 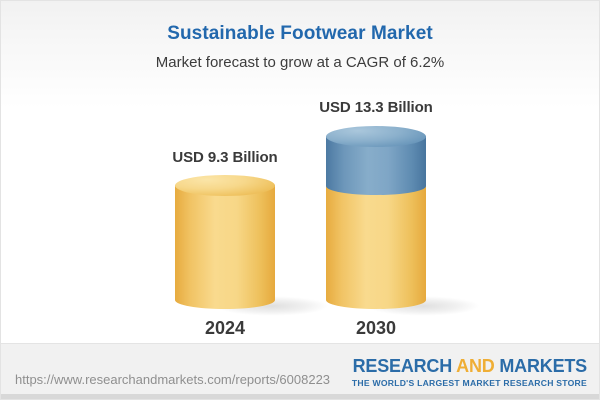 I want to click on footer-bottom-strip, so click(x=300, y=396).